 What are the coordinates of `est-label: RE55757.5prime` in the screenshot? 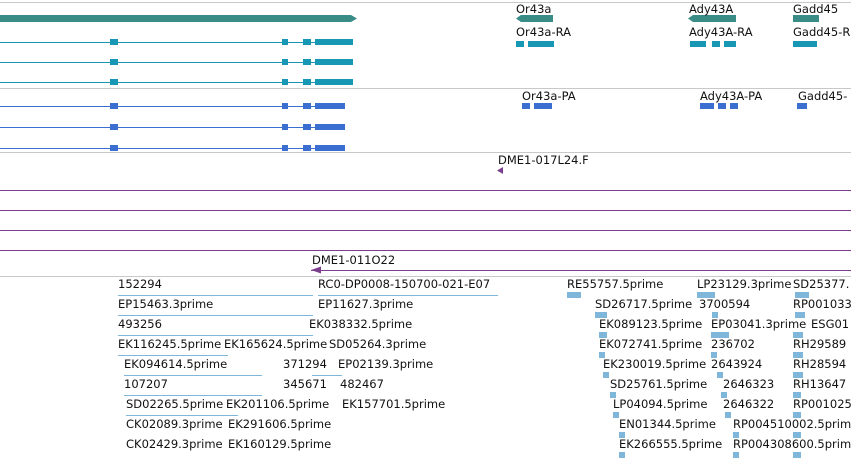 It's located at (615, 284).